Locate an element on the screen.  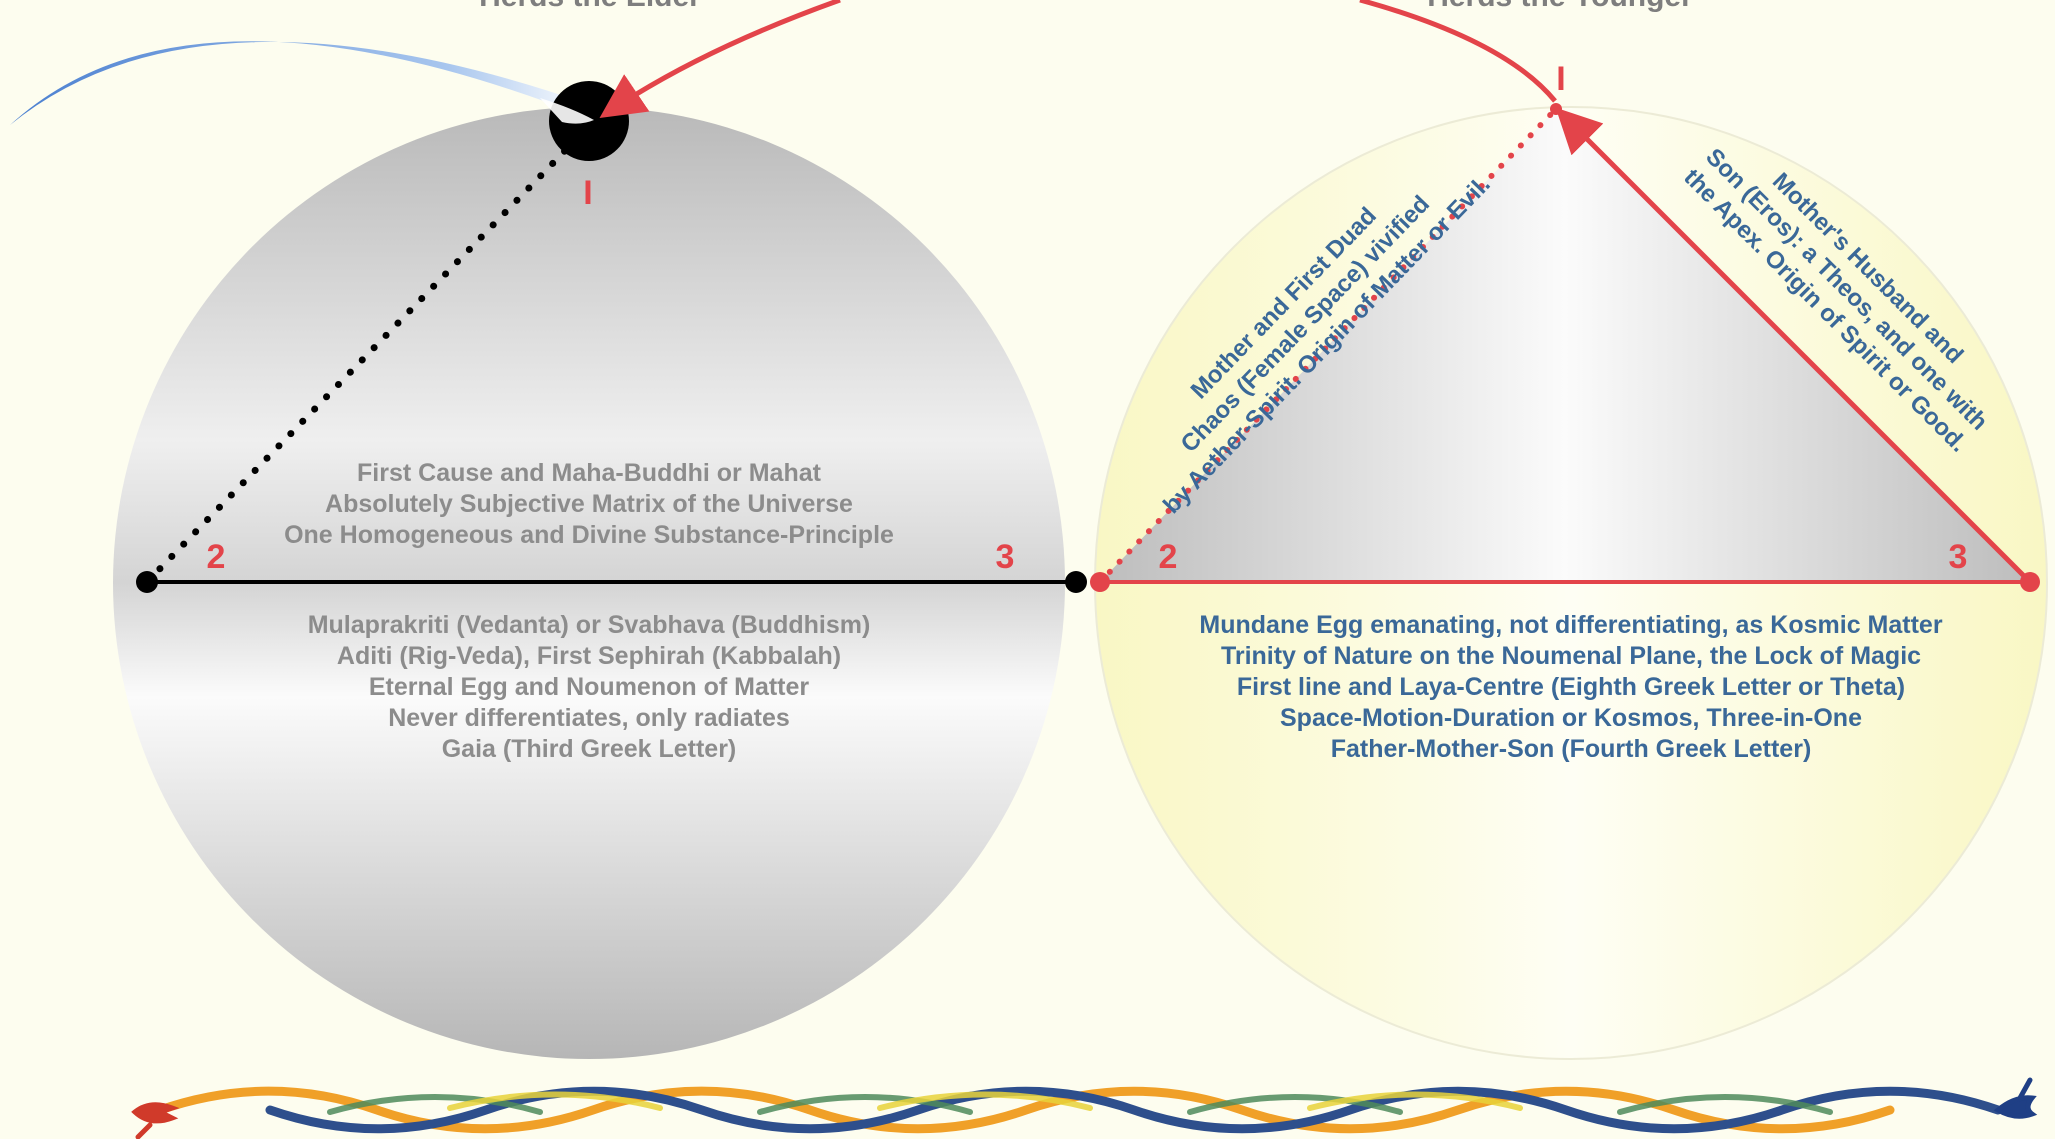
serpent-strand-green is located at coordinates (1080, 1104).